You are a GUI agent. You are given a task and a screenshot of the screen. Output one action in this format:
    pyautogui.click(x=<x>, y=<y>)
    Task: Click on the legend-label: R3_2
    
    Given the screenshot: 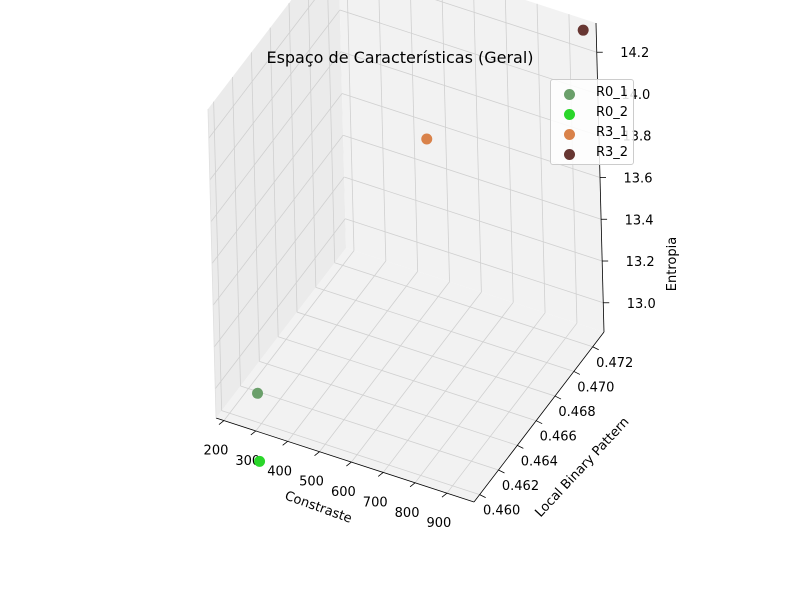 What is the action you would take?
    pyautogui.click(x=612, y=152)
    